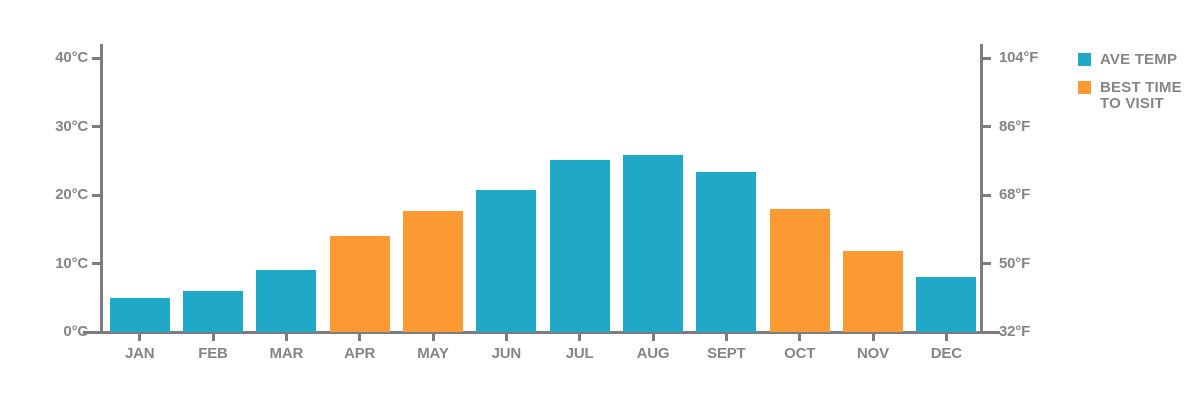 The height and width of the screenshot is (400, 1200). Describe the element at coordinates (286, 337) in the screenshot. I see `x-tick-mar` at that location.